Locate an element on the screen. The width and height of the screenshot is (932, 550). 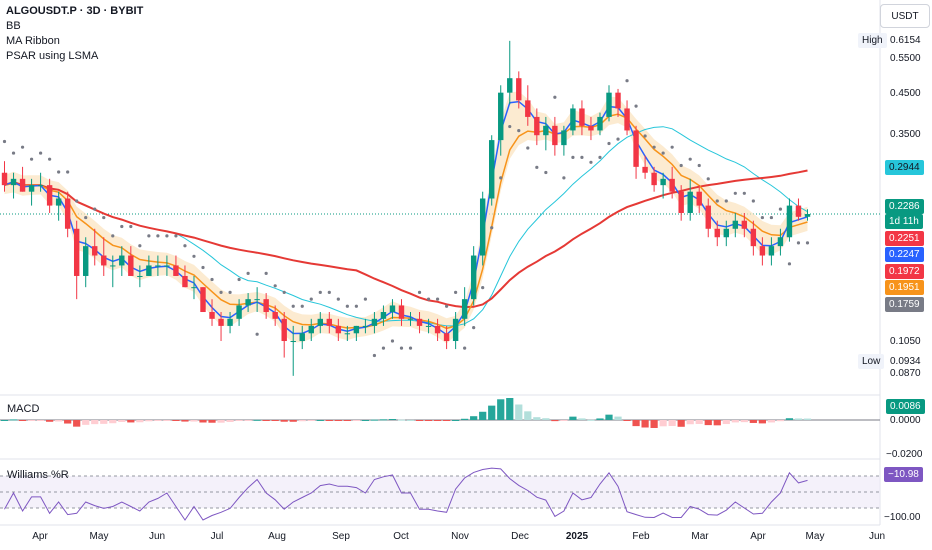
x-axis-label: Dec is located at coordinates (520, 536).